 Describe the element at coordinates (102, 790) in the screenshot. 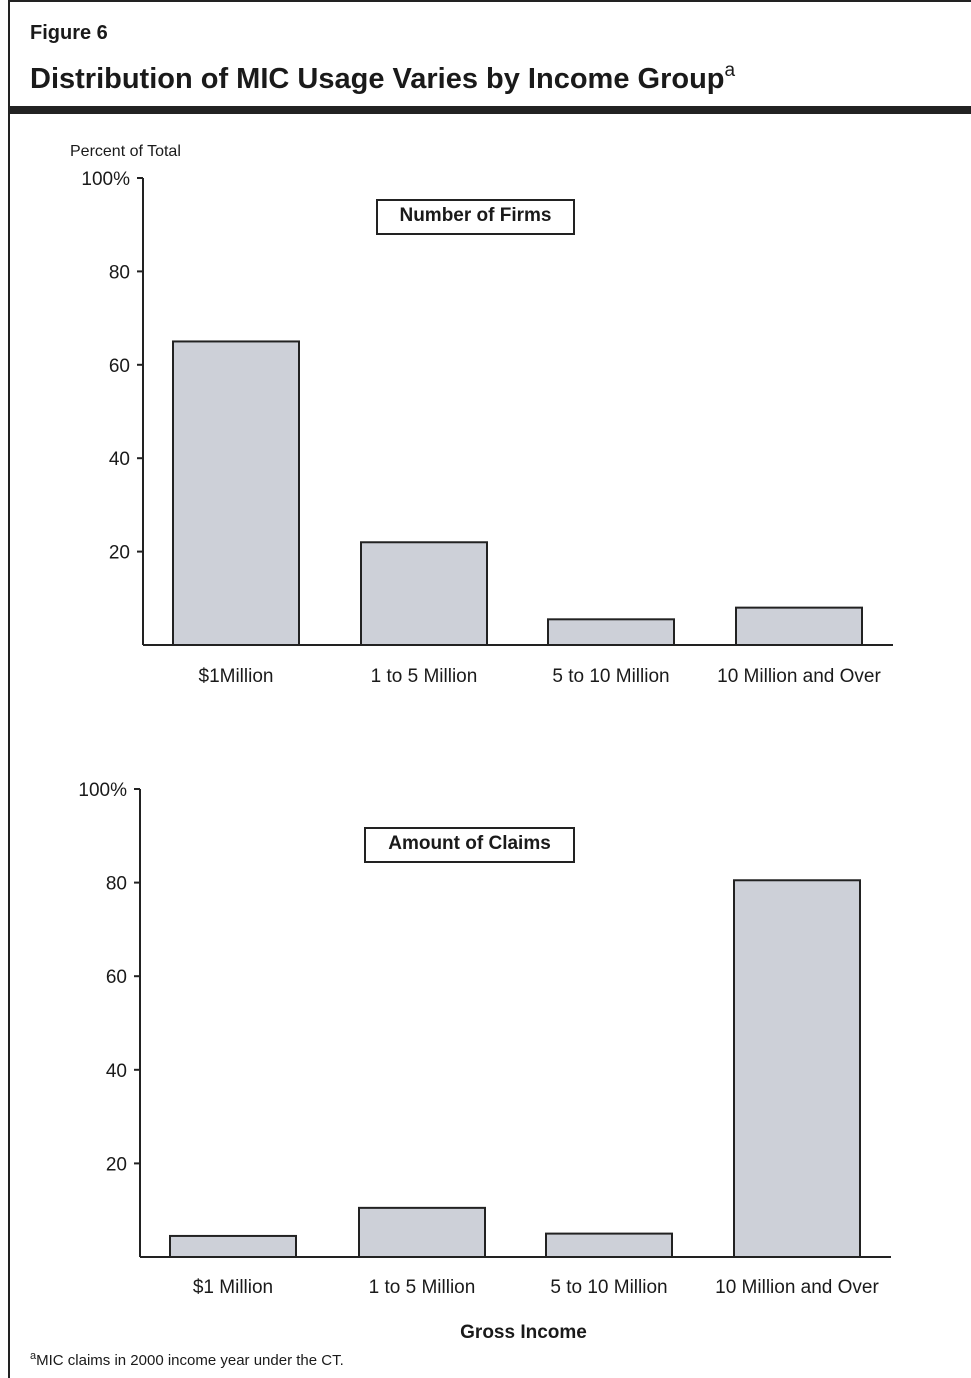

I see `chart-2-y-tick-label: 100%` at that location.